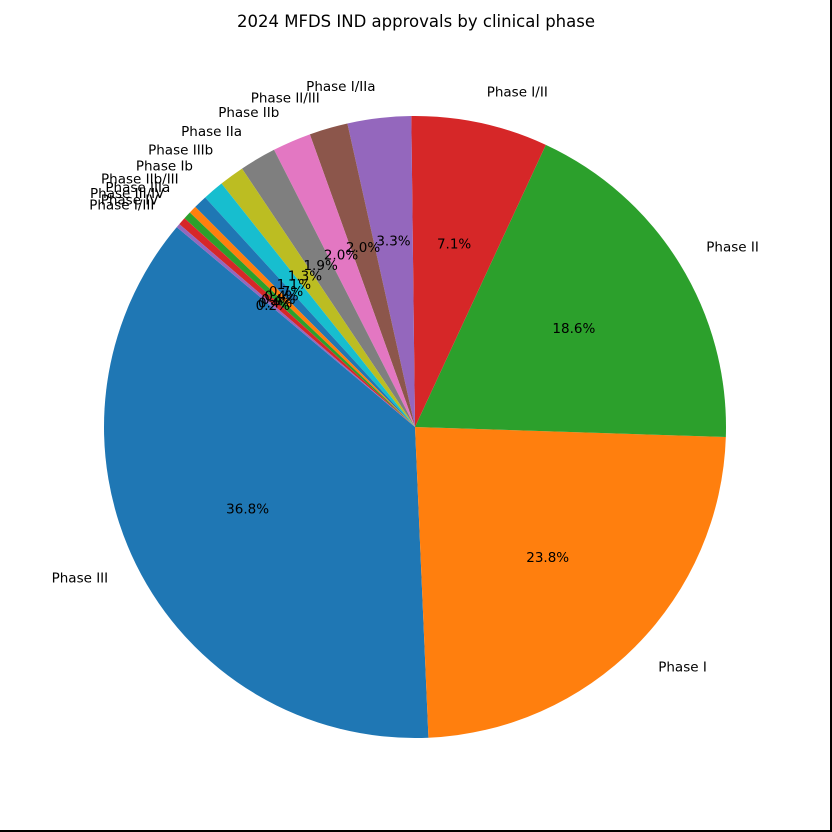 This screenshot has width=832, height=832. Describe the element at coordinates (363, 248) in the screenshot. I see `pct-phase-ii-iii: 2.0%` at that location.